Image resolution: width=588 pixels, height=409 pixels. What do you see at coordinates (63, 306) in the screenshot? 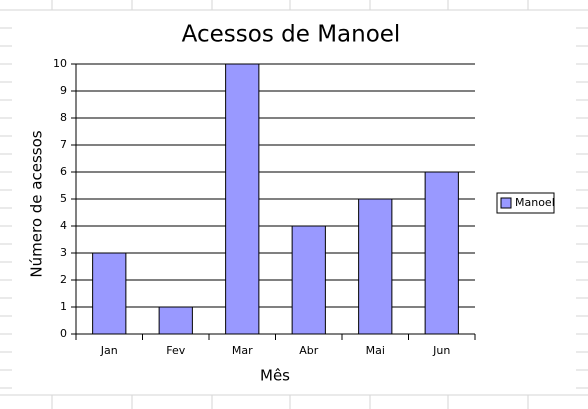
I see `y-tick-label: 1` at bounding box center [63, 306].